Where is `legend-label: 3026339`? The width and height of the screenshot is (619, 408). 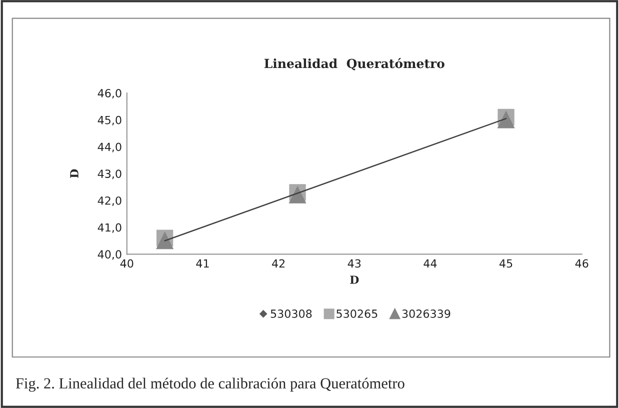
legend-label: 3026339 is located at coordinates (426, 314).